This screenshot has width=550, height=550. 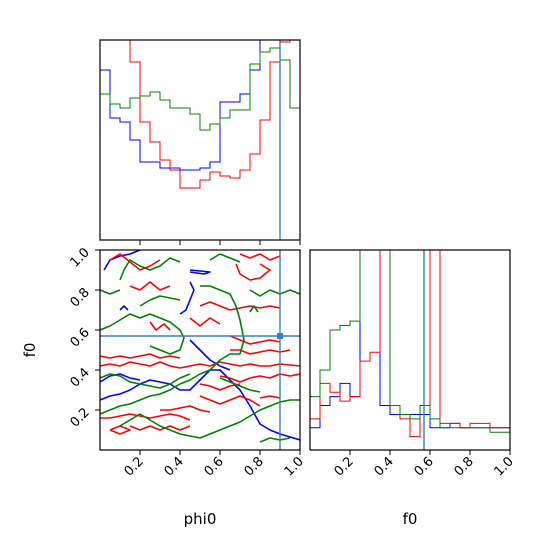 I want to click on y-axis-label-f0: f0, so click(x=30, y=350).